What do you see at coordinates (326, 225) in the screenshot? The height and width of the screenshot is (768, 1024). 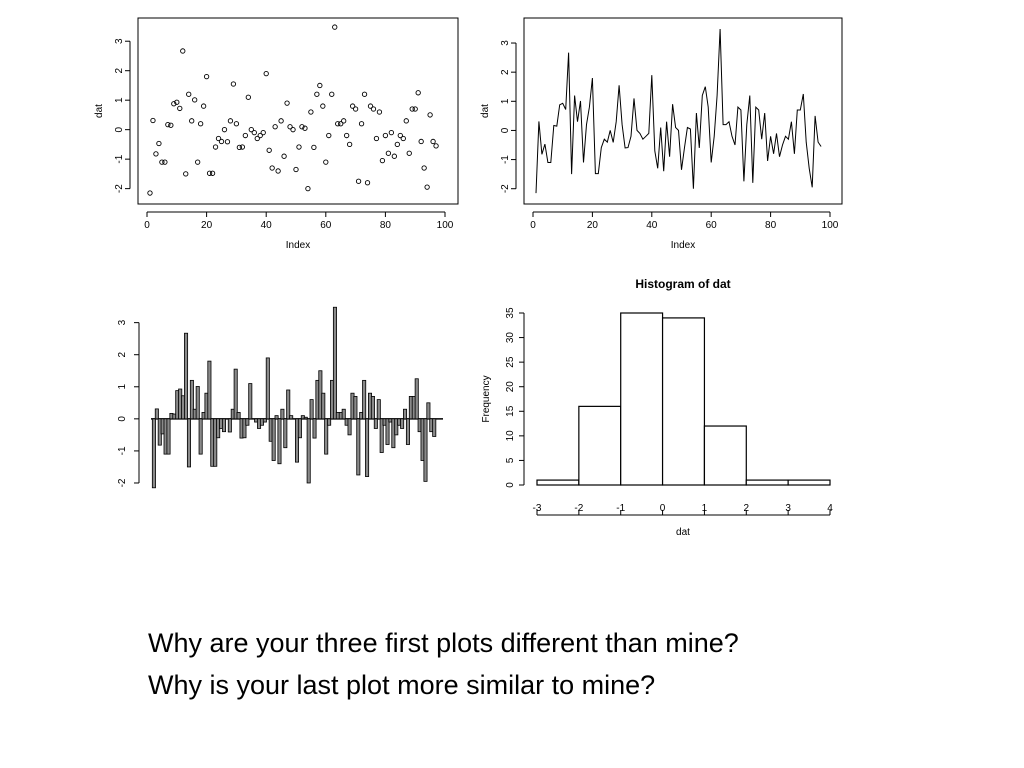 I see `x-tick-label: 60` at bounding box center [326, 225].